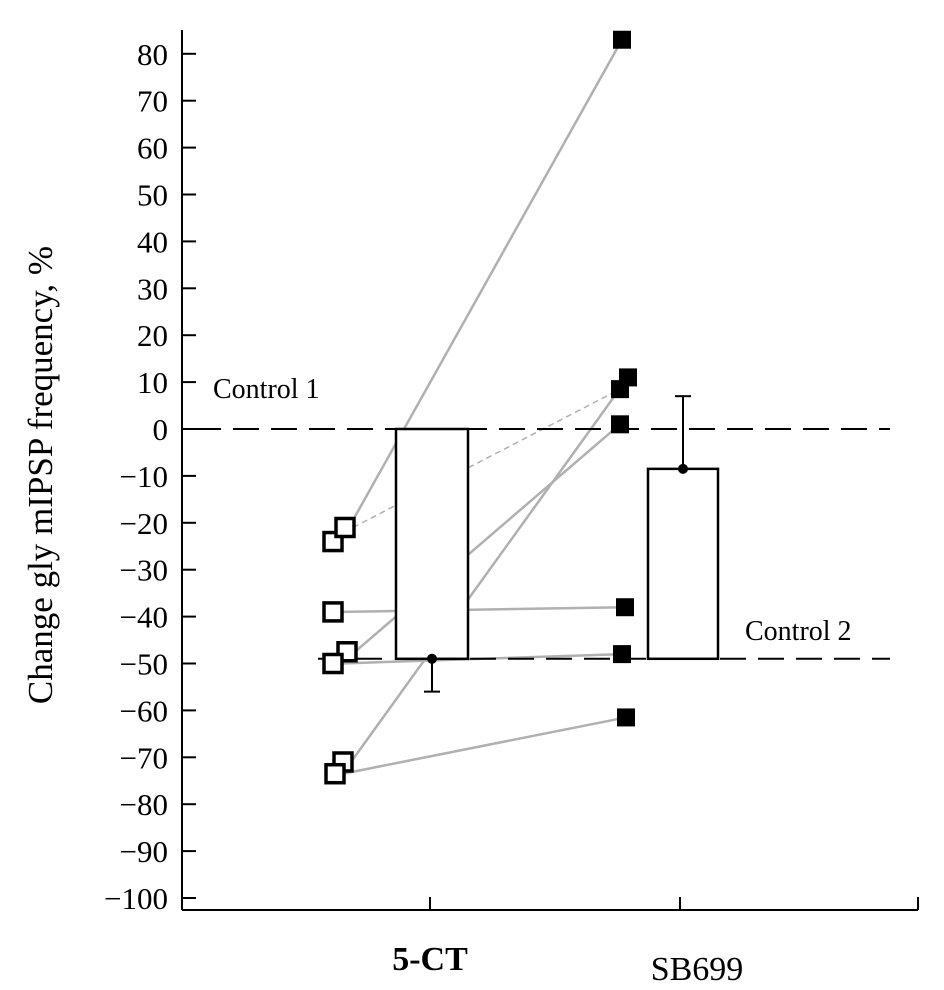 The image size is (944, 990). I want to click on y-tick-label: −40, so click(144, 617).